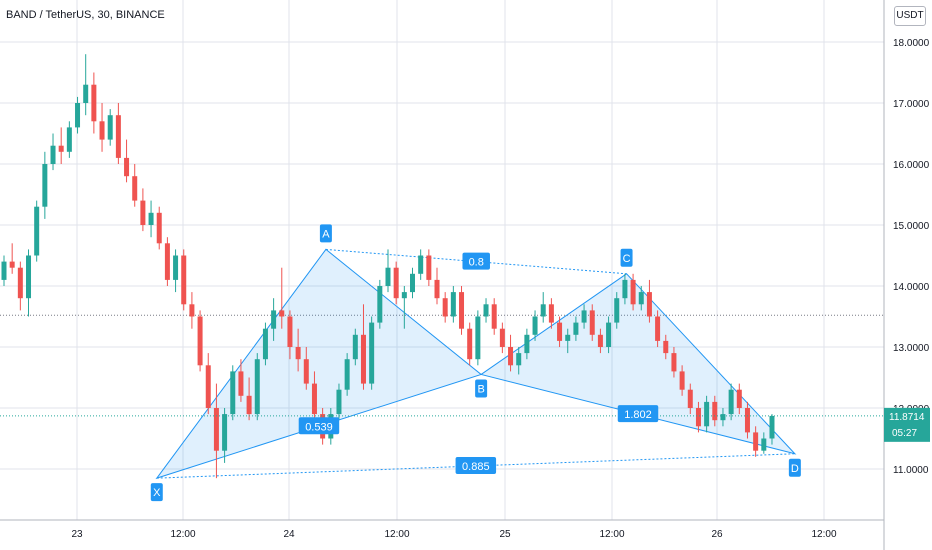 This screenshot has width=932, height=550. I want to click on ratio-label: 0.885, so click(476, 467).